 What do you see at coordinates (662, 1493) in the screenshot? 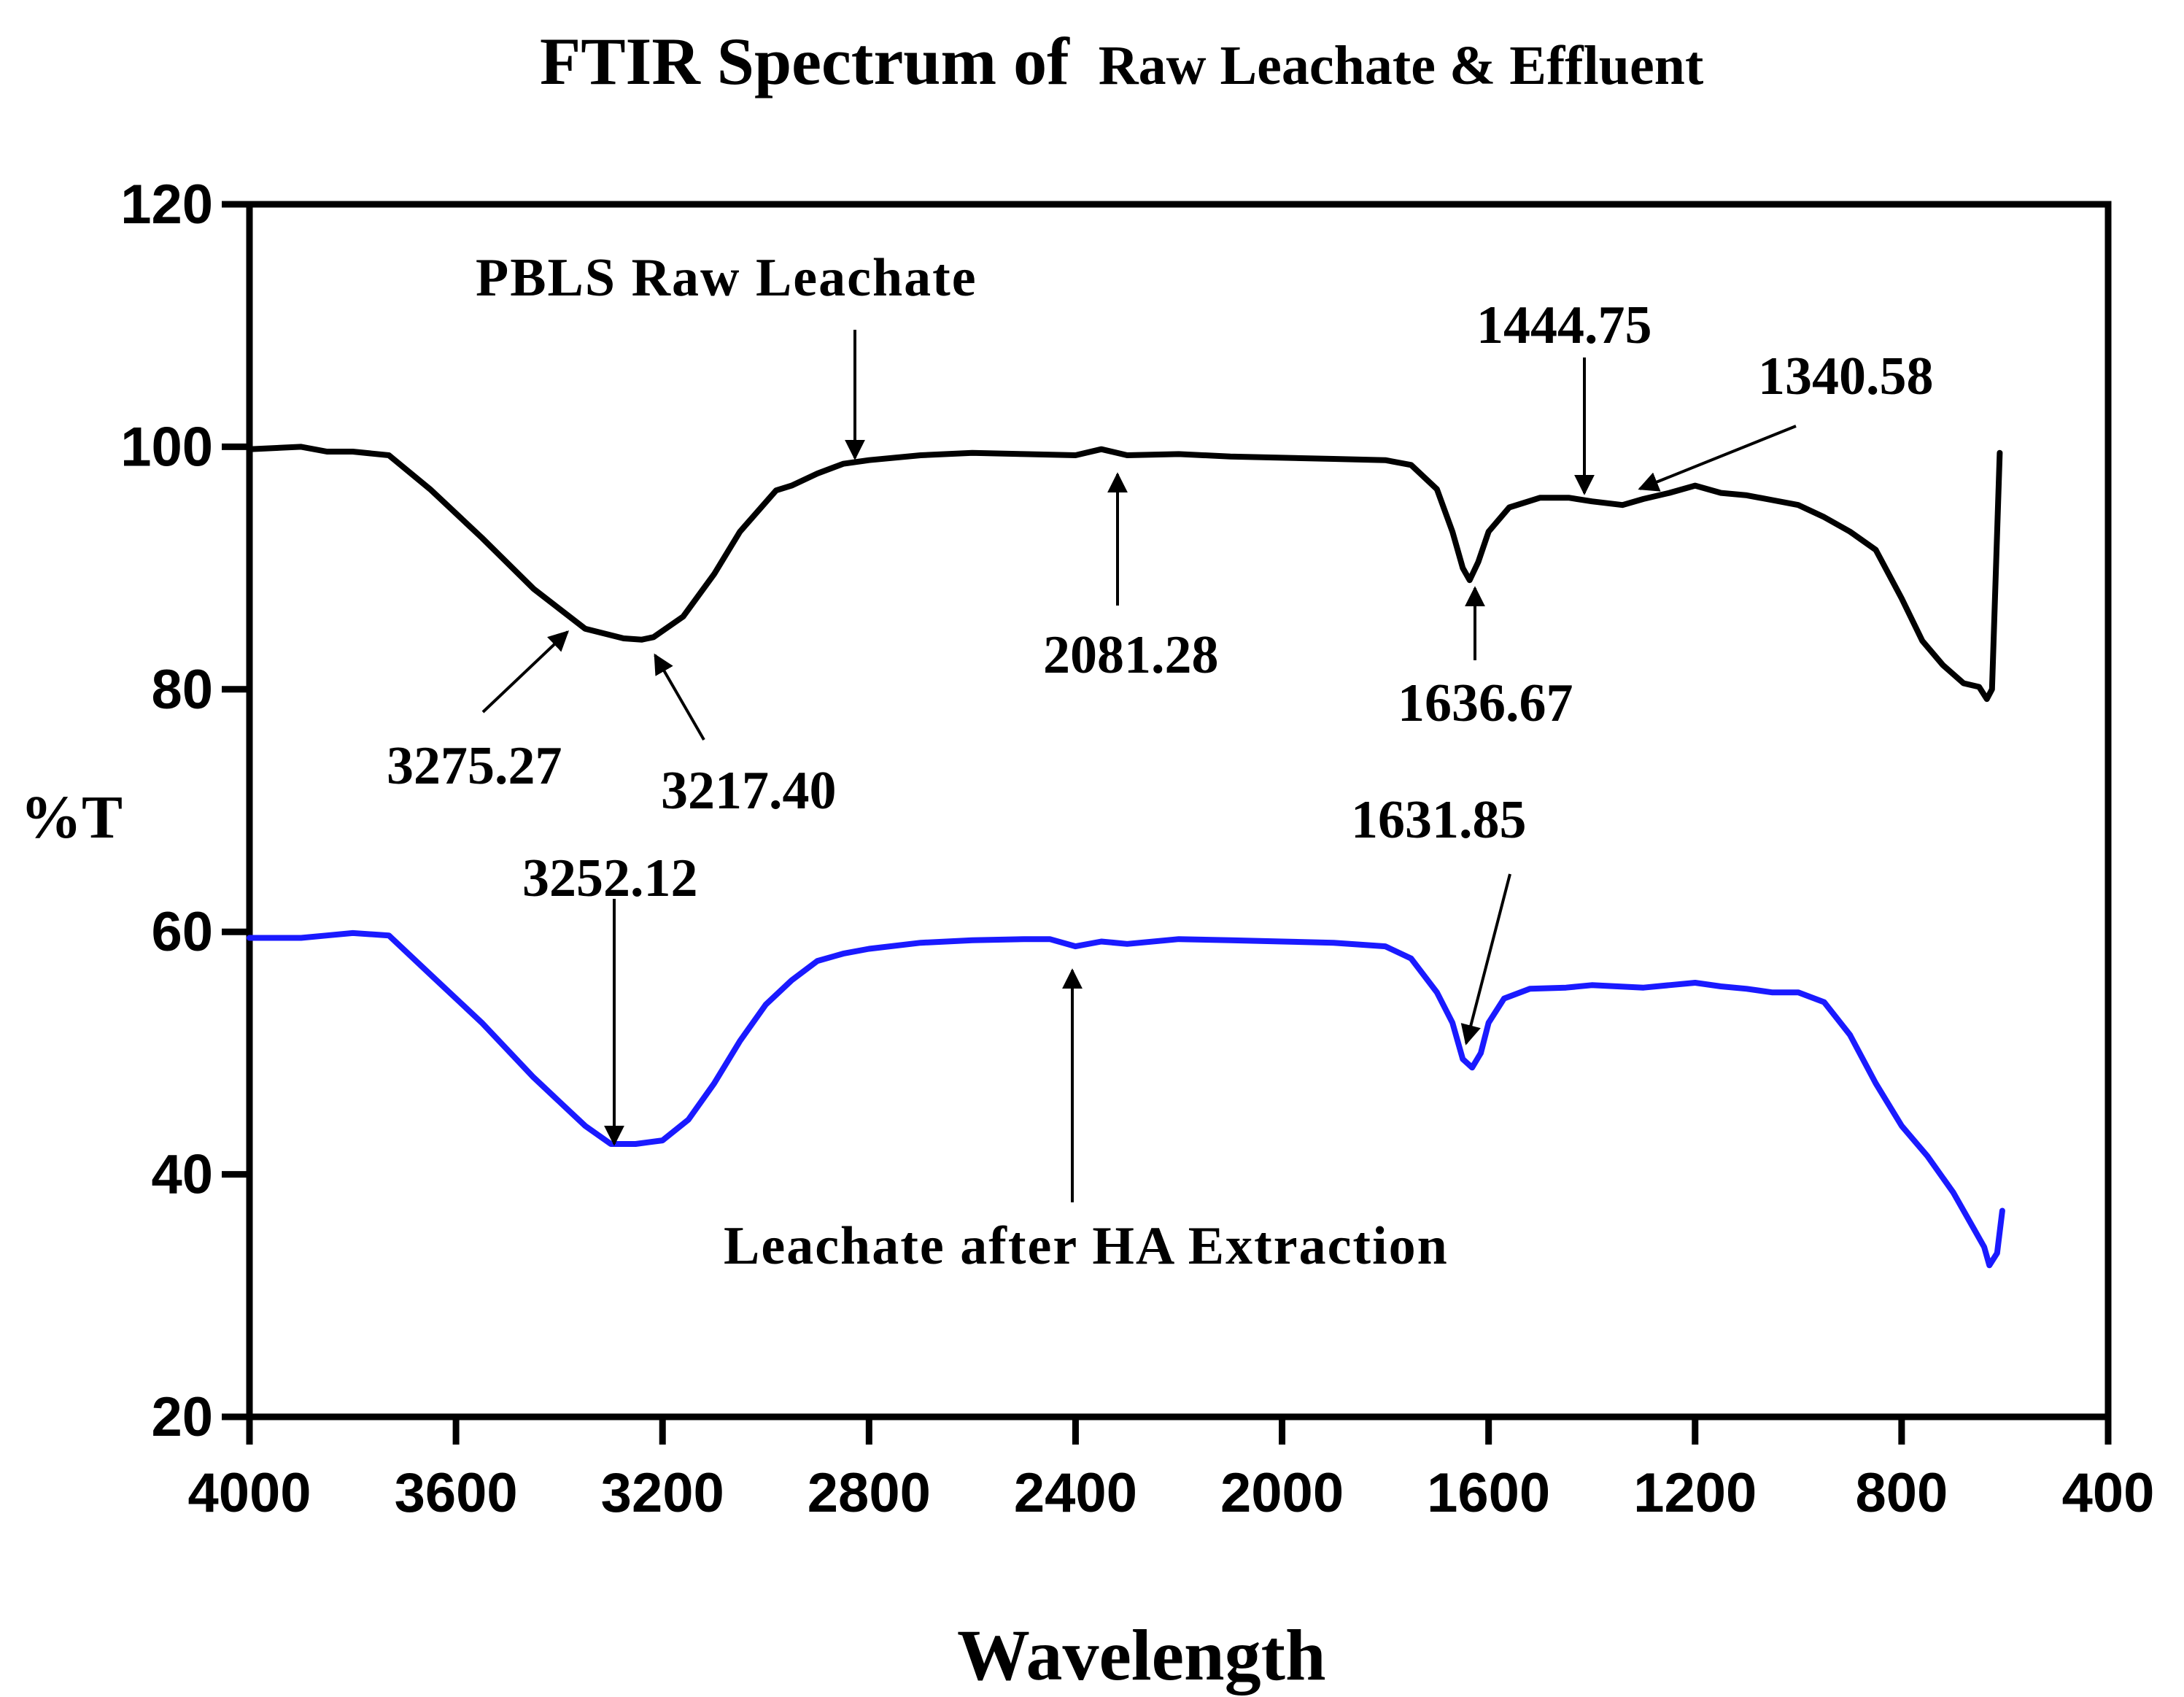
I see `x-tick-label: 3200` at bounding box center [662, 1493].